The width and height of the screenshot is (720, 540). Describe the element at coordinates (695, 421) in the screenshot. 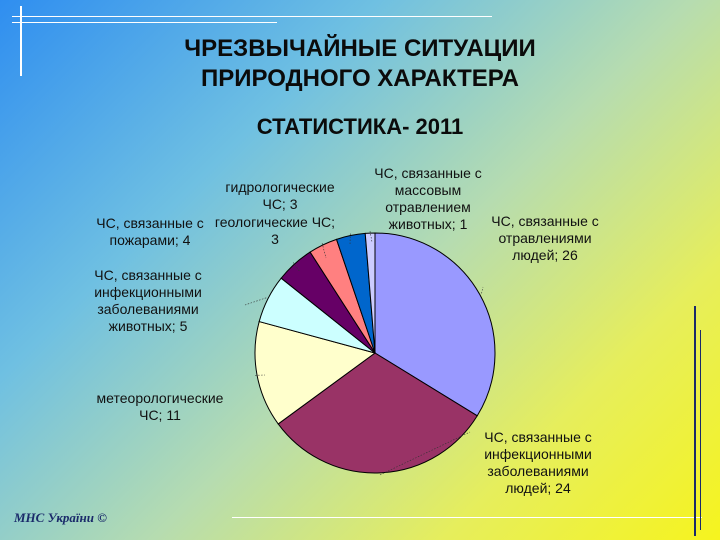

I see `decor-line-vertical-right` at that location.